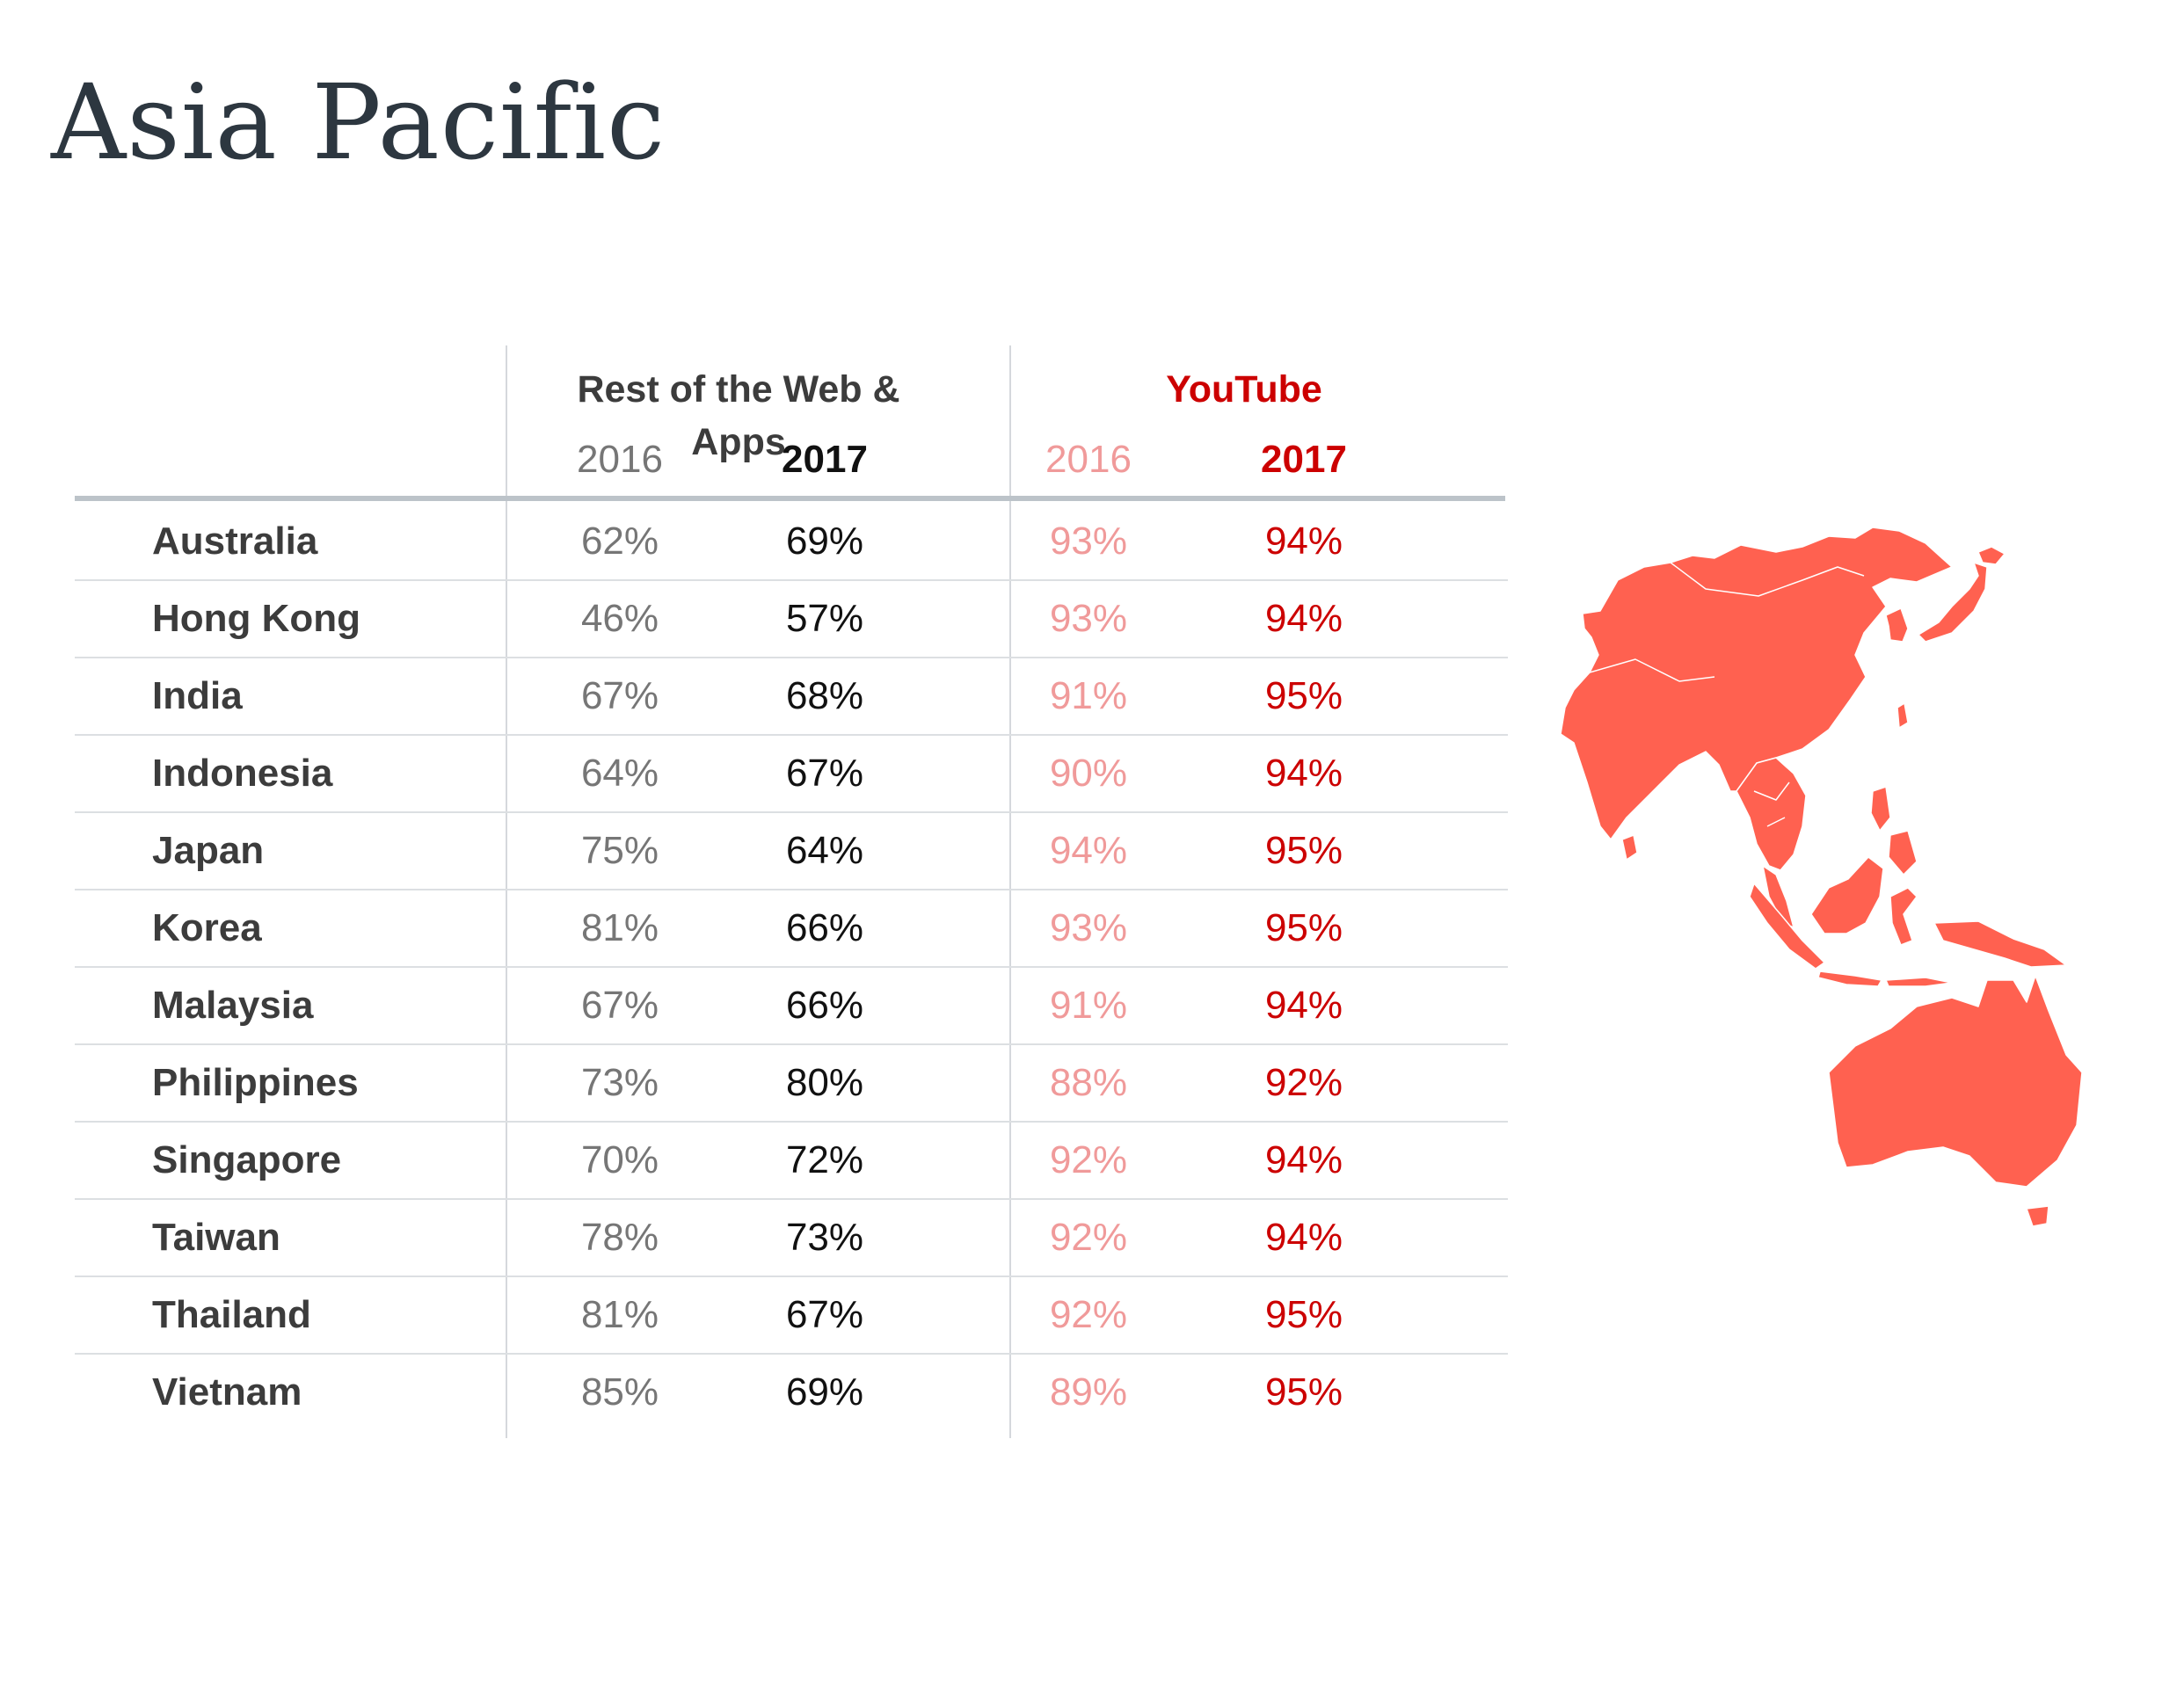 This screenshot has width=2184, height=1708. Describe the element at coordinates (247, 1159) in the screenshot. I see `country-cell: Singapore` at that location.